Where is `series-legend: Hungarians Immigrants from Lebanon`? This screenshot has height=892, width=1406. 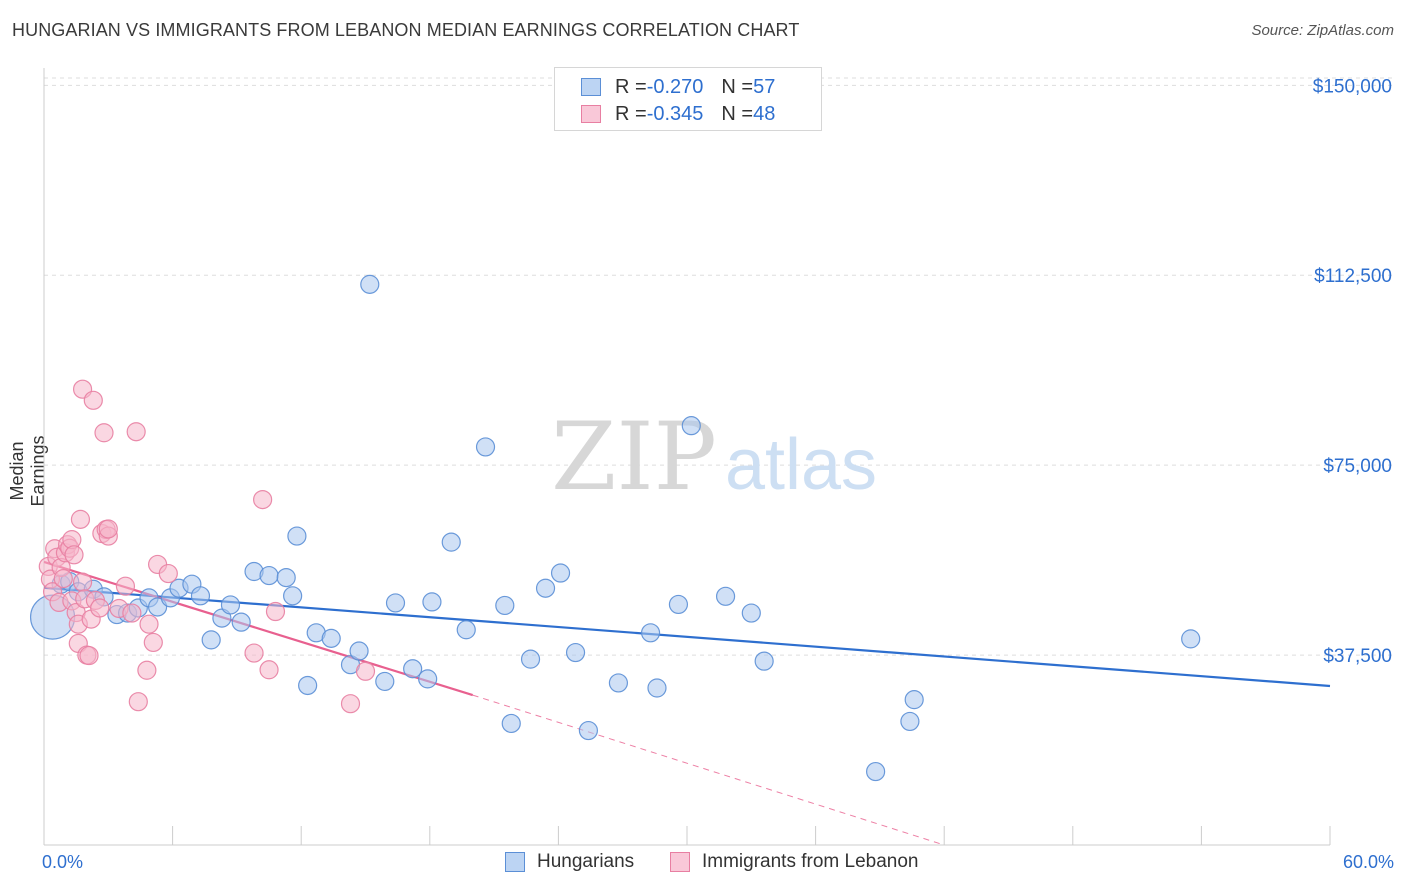 series-legend: Hungarians Immigrants from Lebanon is located at coordinates (703, 865).